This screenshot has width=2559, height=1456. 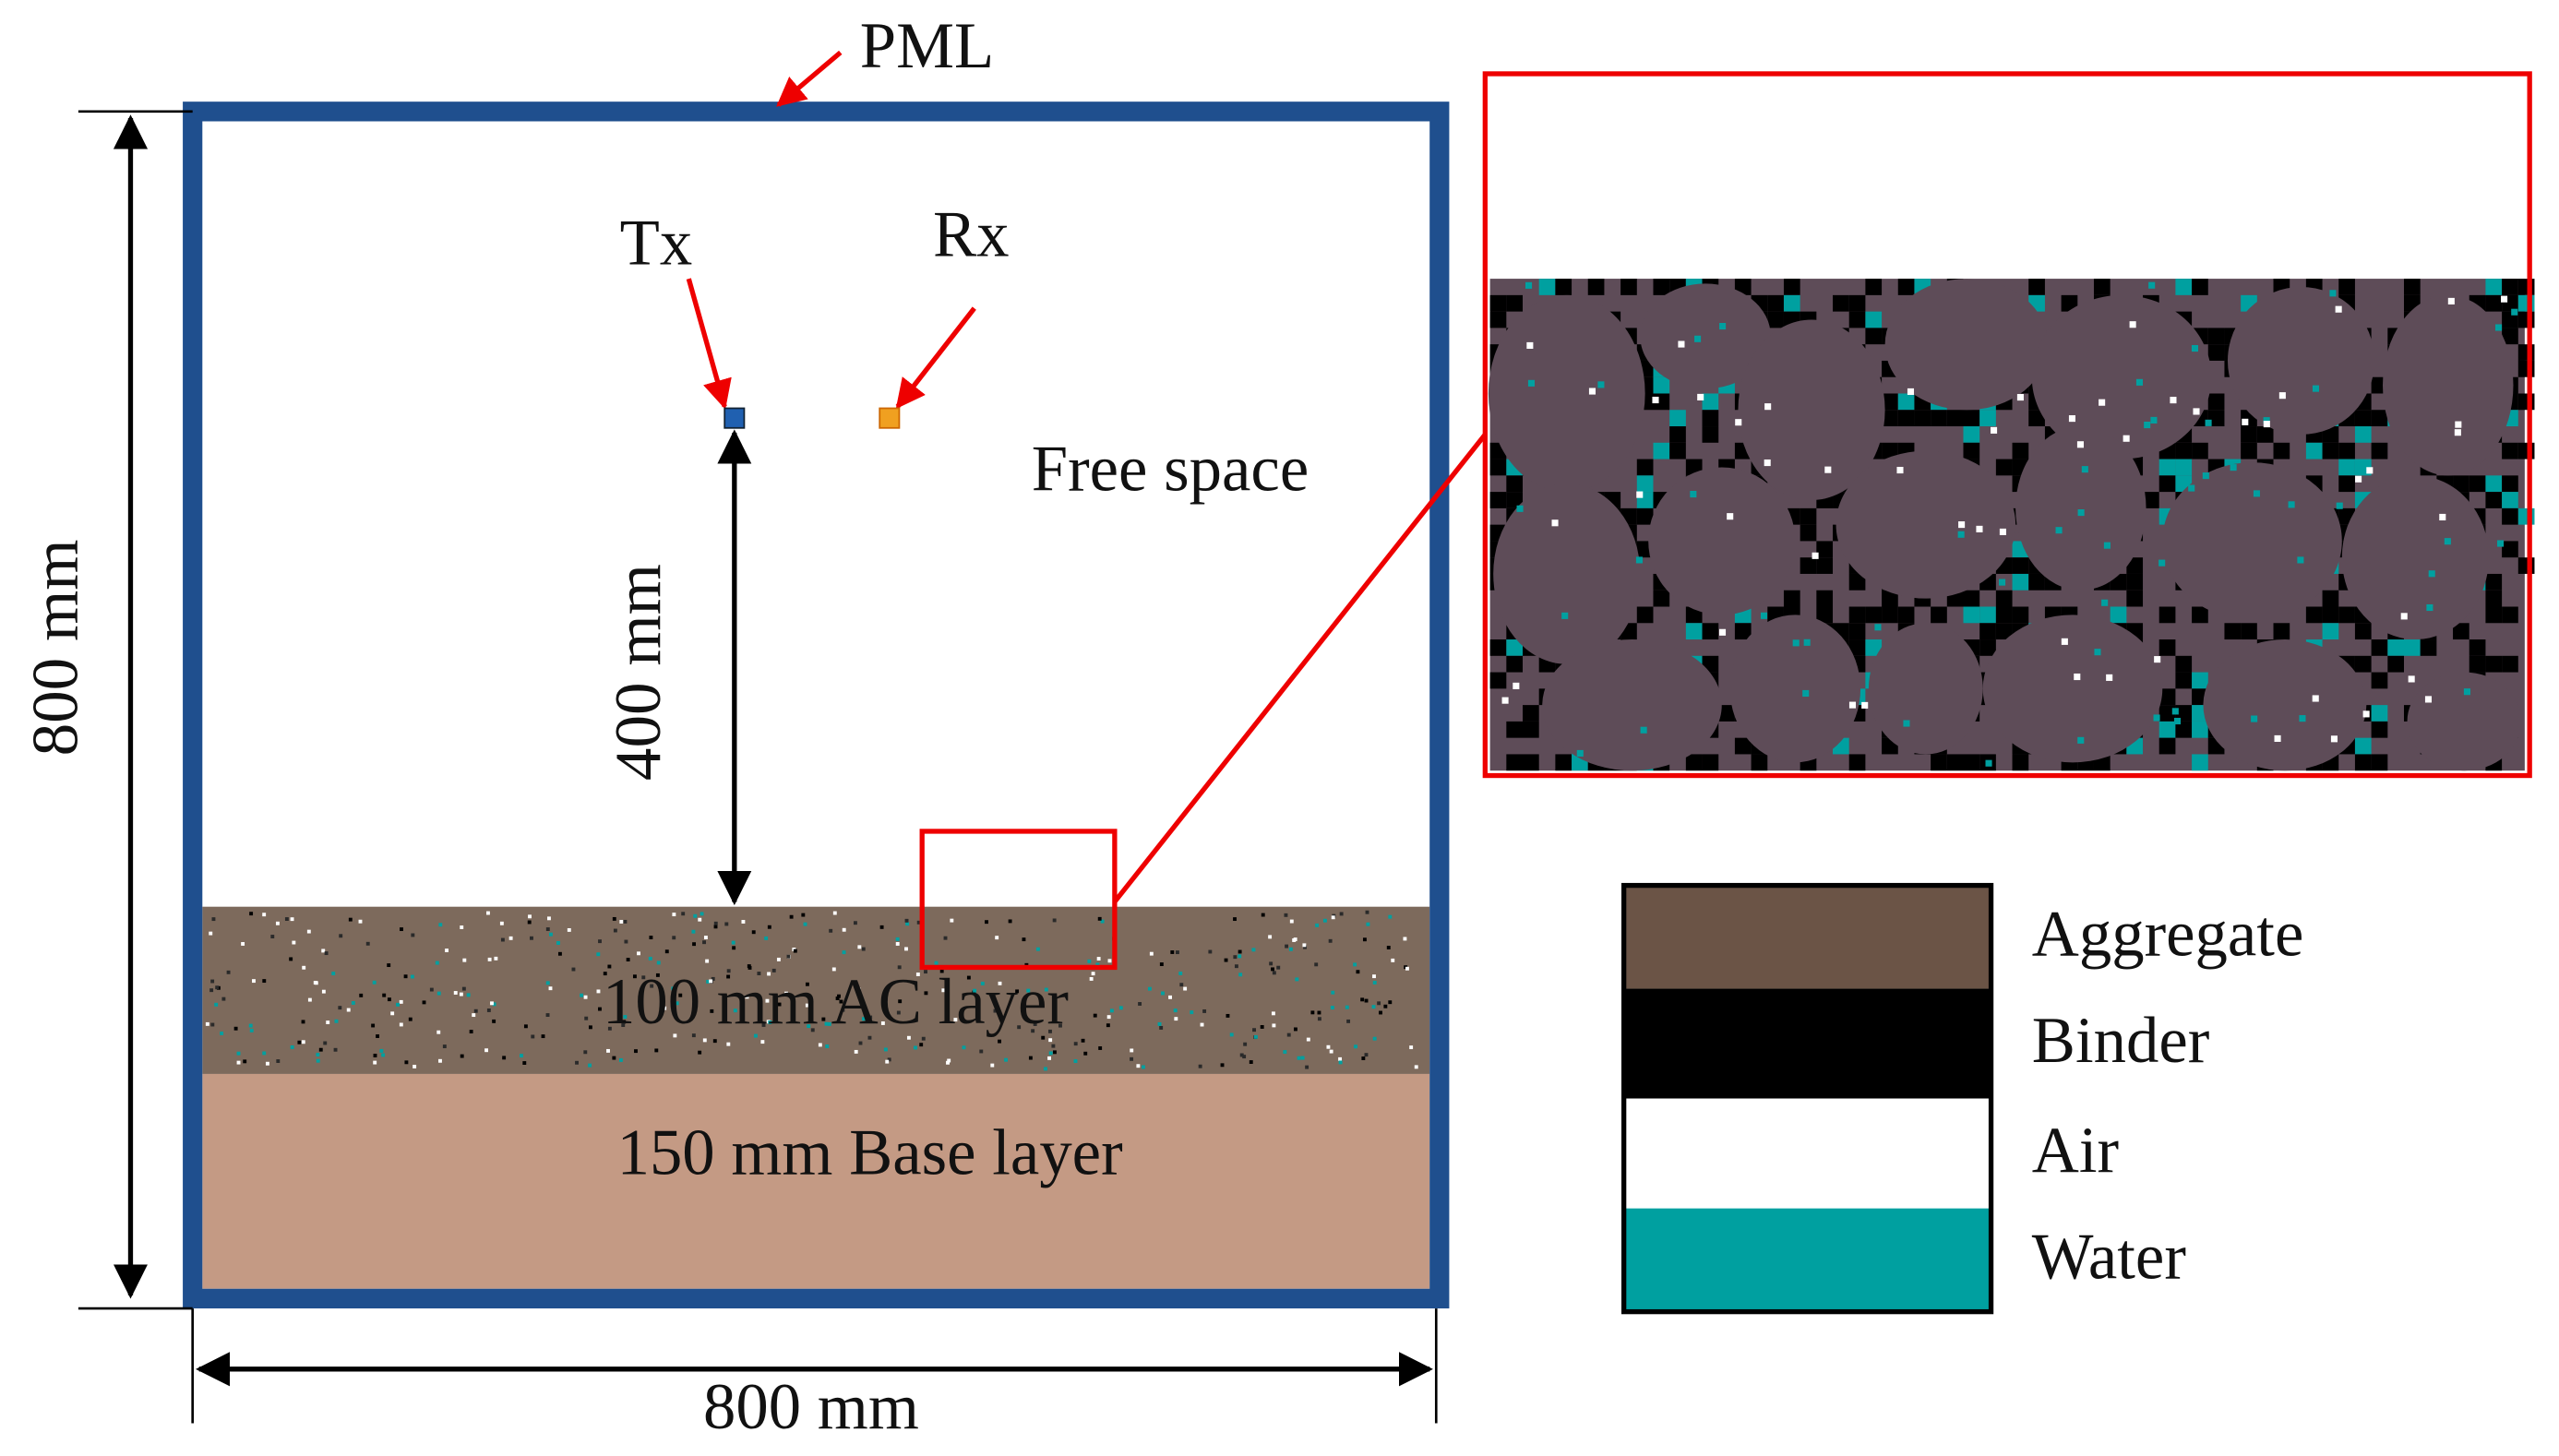 What do you see at coordinates (870, 1153) in the screenshot?
I see `base-layer-label: 150 mm Base layer` at bounding box center [870, 1153].